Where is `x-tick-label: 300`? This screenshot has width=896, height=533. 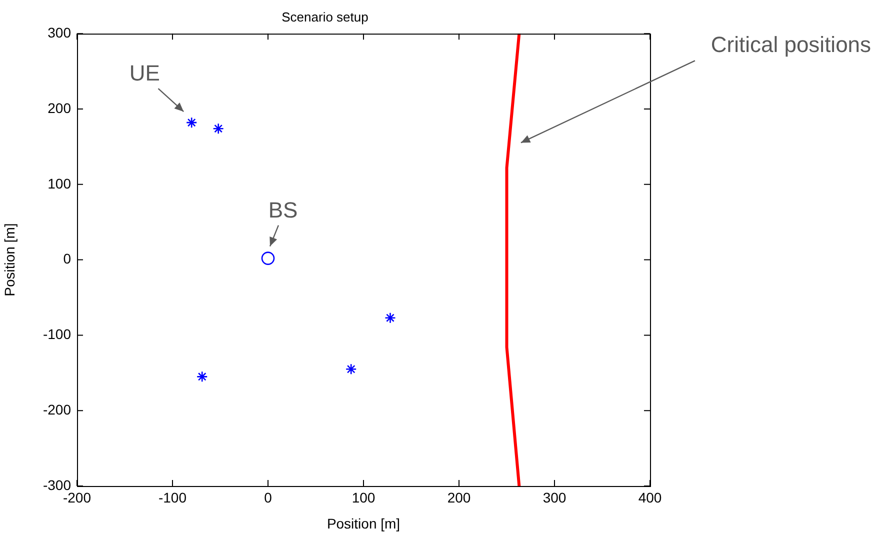
x-tick-label: 300 is located at coordinates (554, 497).